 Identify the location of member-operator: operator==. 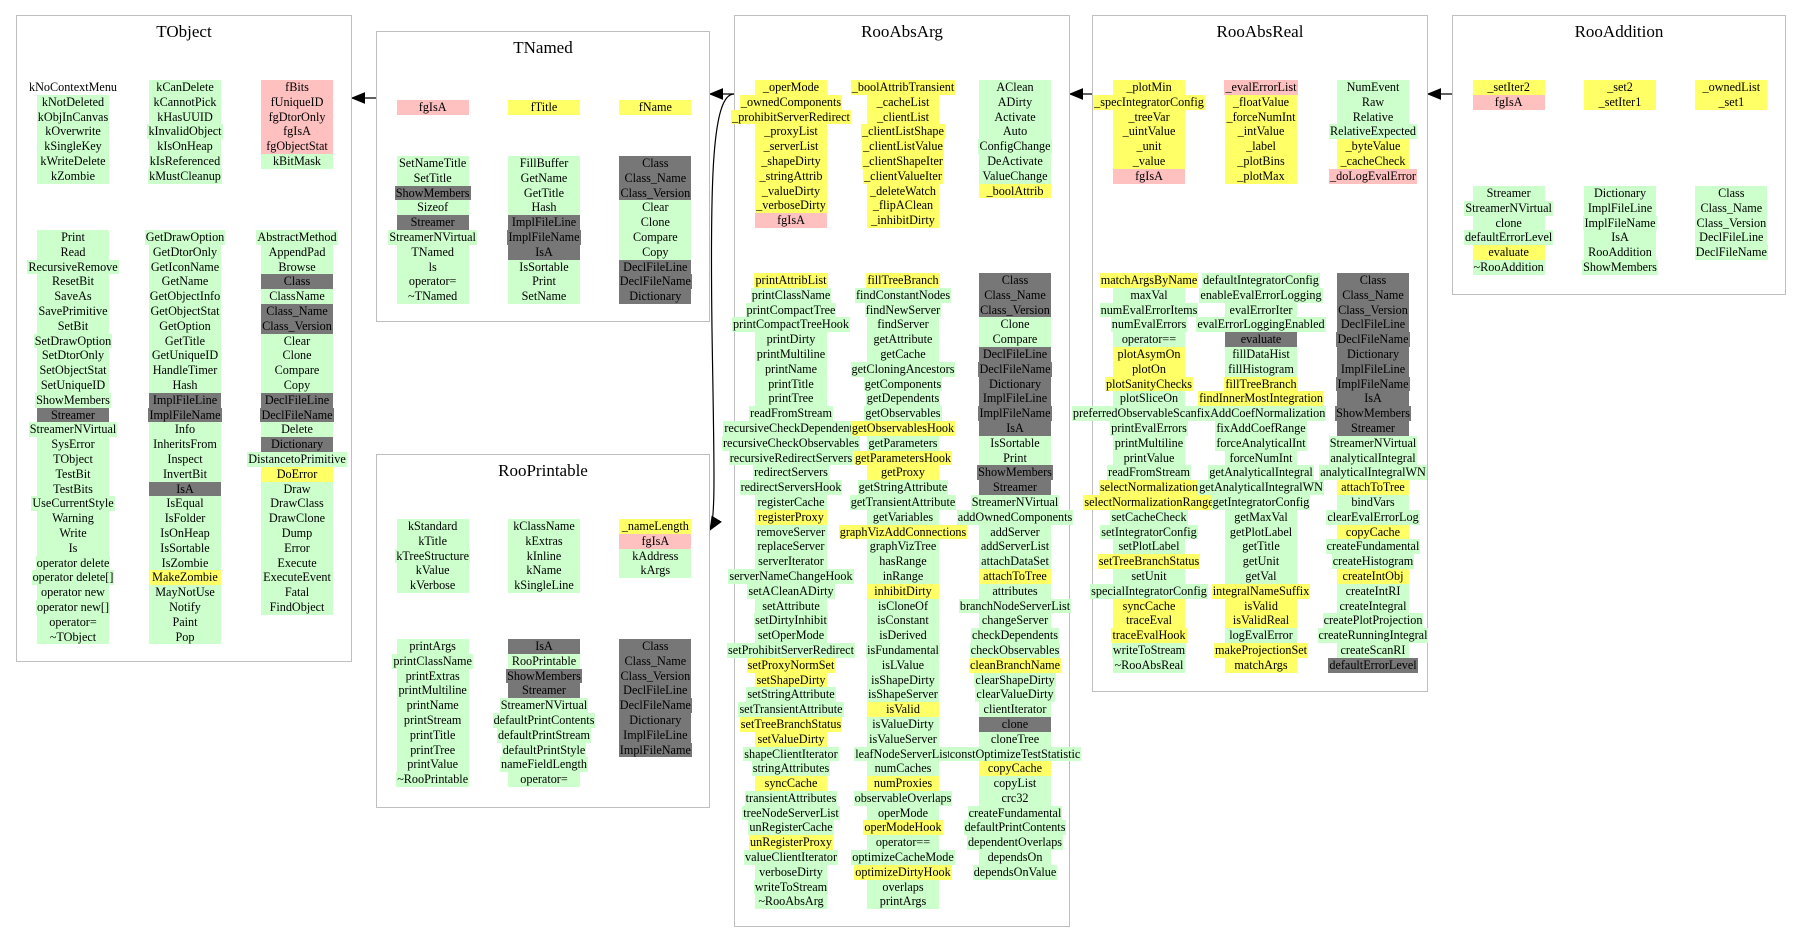
(1149, 339).